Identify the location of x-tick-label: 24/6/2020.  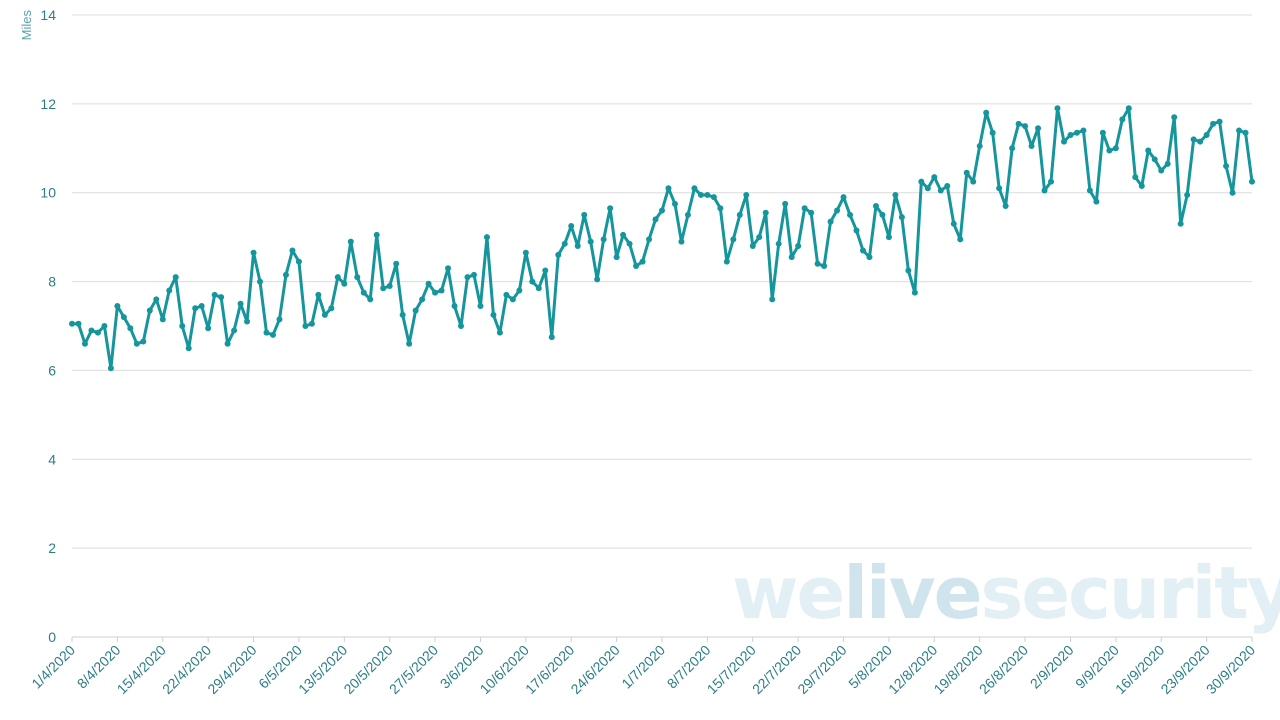
(595, 670).